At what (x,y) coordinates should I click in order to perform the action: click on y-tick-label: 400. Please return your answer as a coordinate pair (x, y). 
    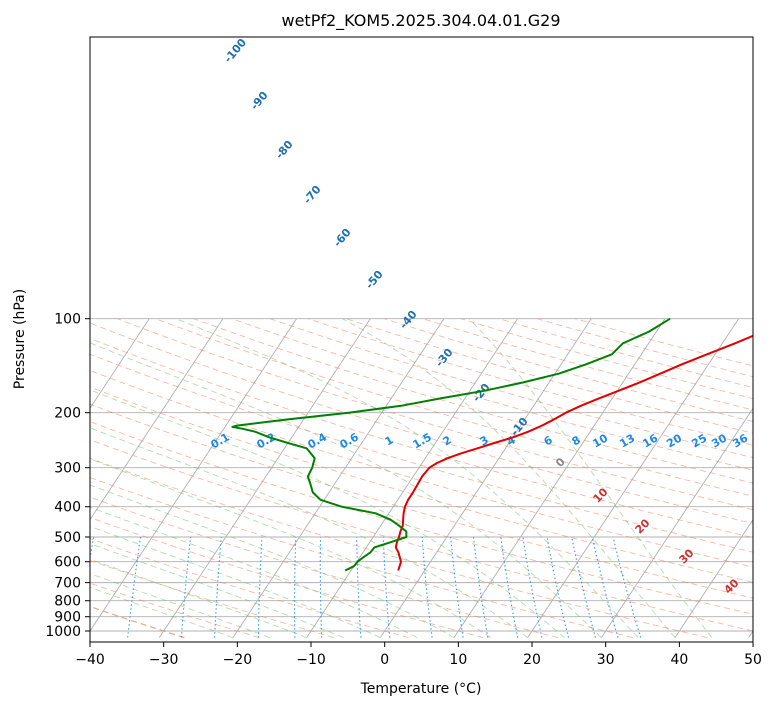
    Looking at the image, I should click on (67, 508).